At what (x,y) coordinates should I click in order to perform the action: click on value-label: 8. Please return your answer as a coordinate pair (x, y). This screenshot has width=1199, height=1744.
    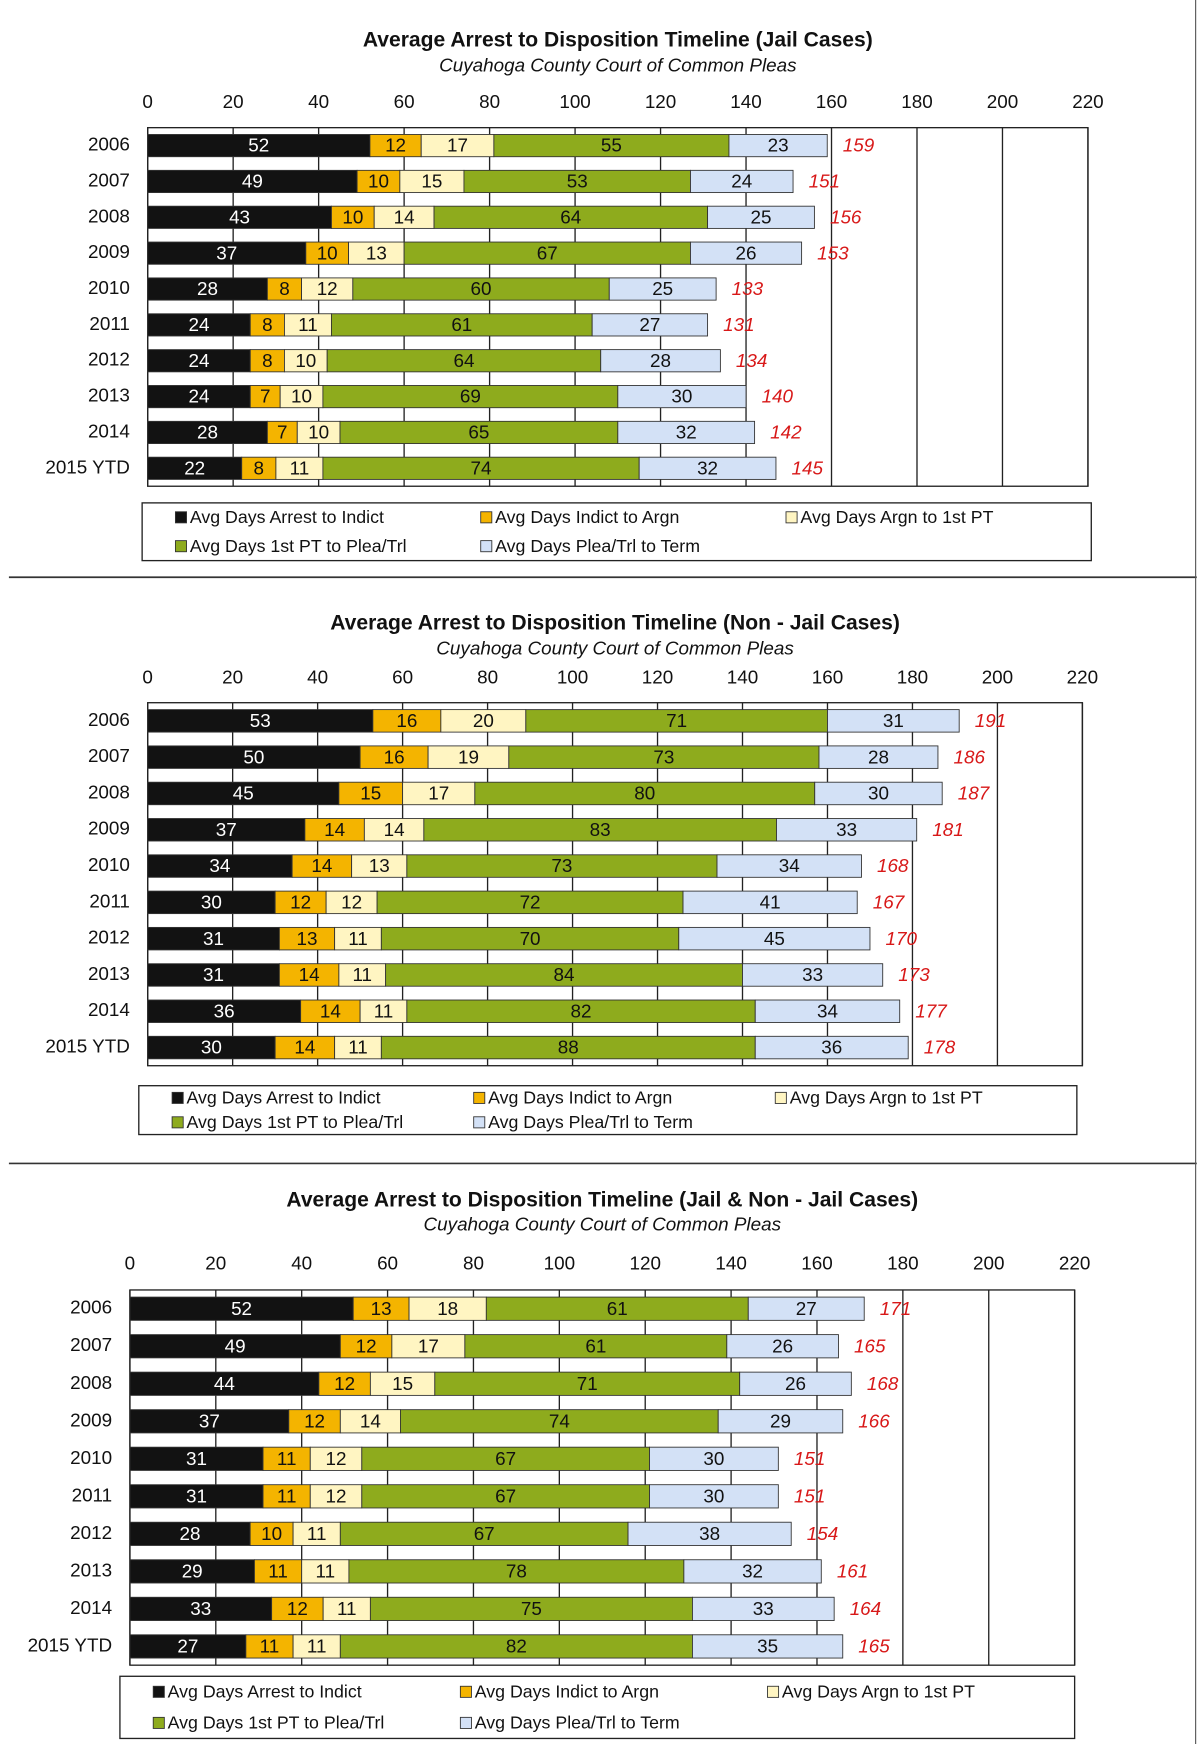
    Looking at the image, I should click on (259, 467).